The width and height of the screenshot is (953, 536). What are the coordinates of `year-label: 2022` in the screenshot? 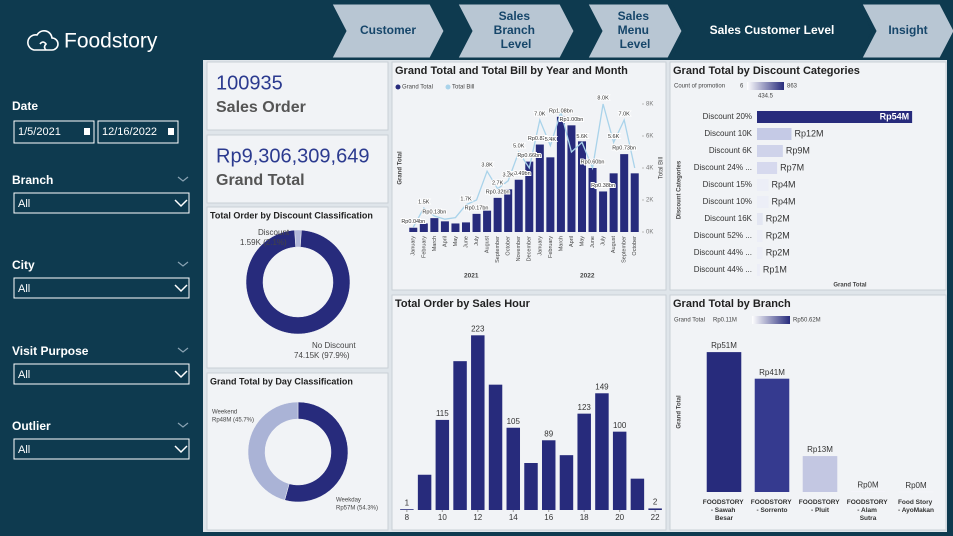 It's located at (587, 276).